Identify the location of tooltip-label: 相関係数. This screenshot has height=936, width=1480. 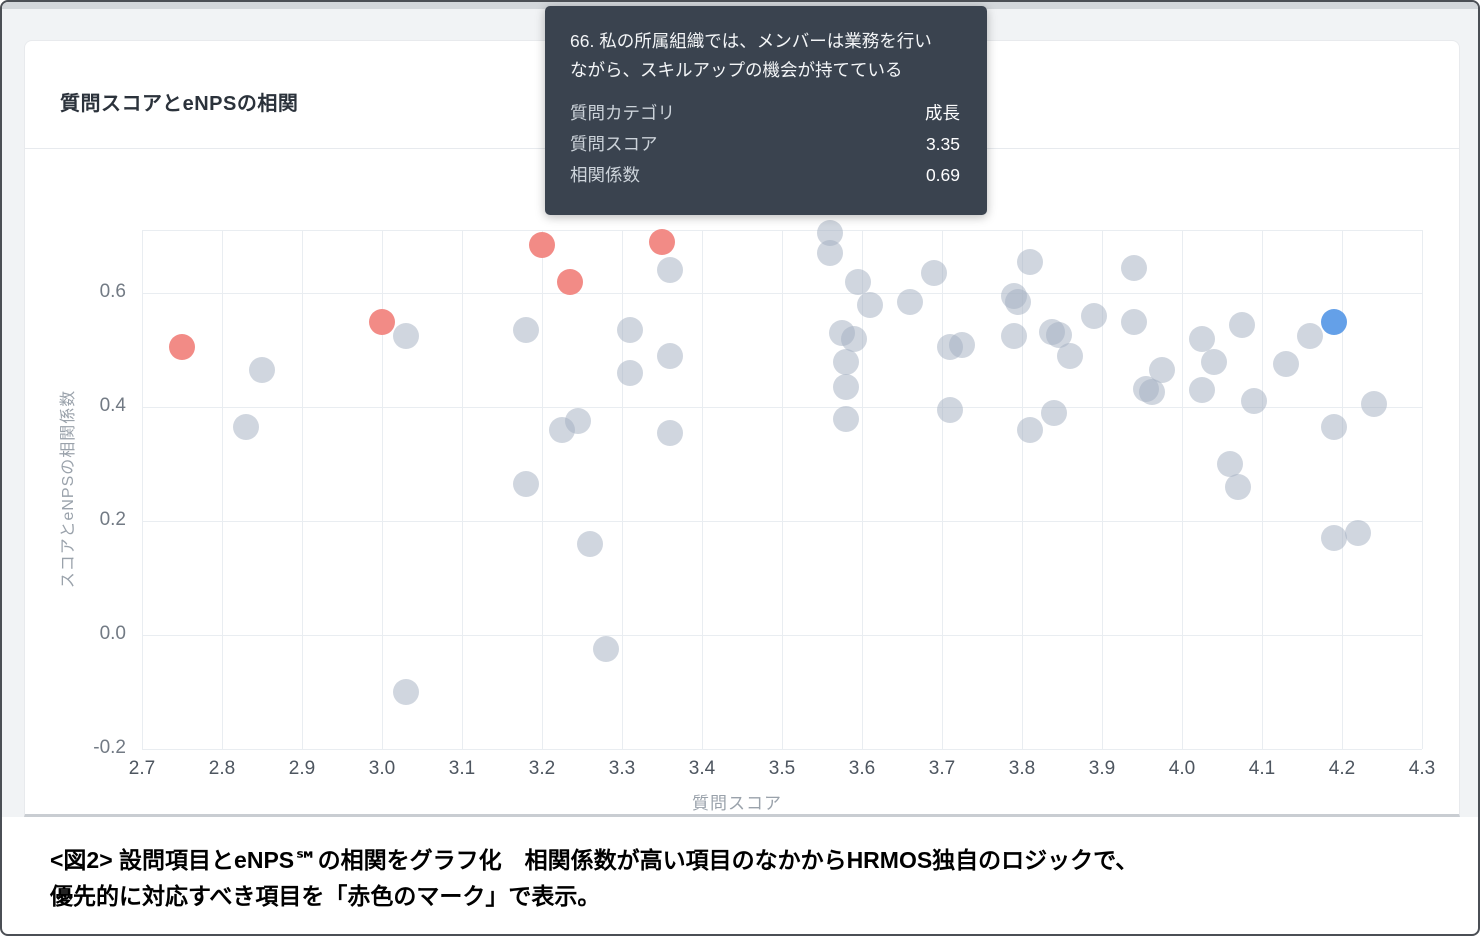
(605, 175).